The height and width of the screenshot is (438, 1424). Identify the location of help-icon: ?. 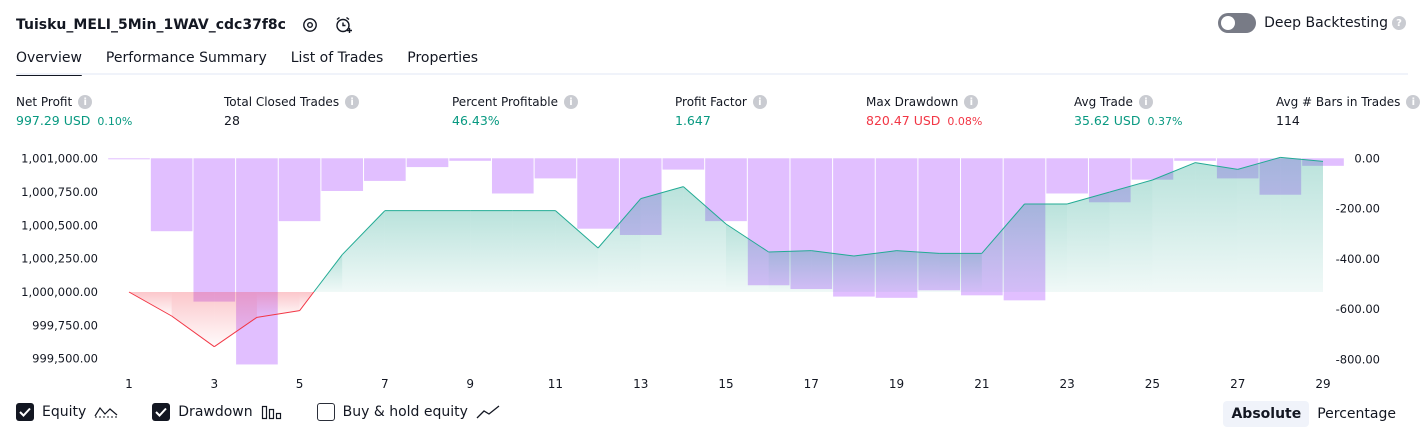
(1399, 23).